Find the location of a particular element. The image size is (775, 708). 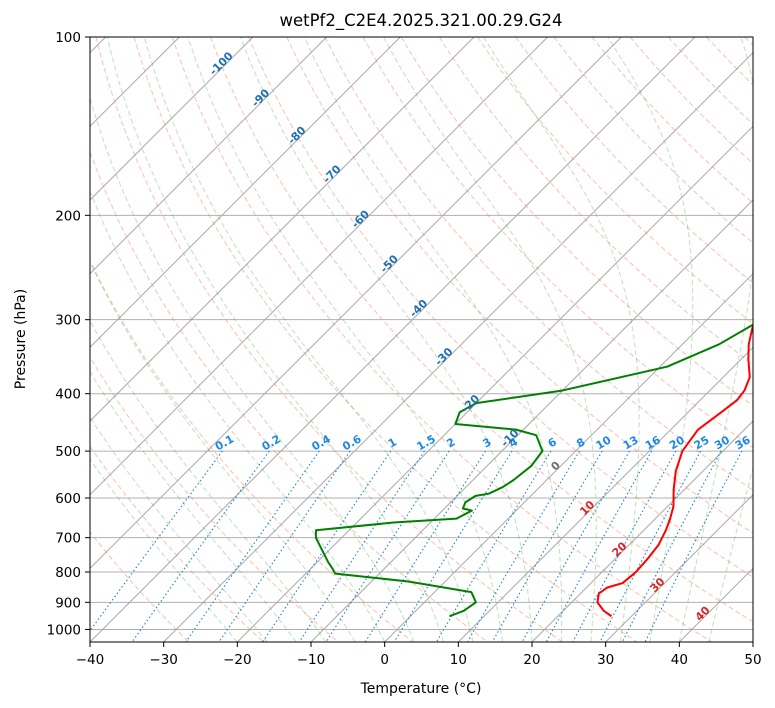

x-tick-label: 10 is located at coordinates (458, 660).